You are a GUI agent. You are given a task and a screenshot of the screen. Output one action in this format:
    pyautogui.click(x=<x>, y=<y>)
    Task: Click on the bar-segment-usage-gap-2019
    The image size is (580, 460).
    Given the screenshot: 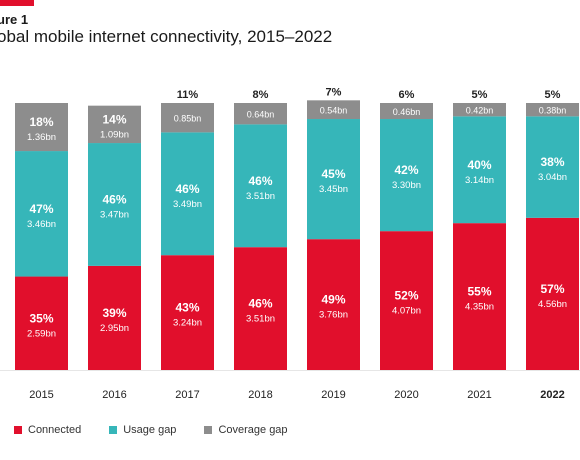 What is the action you would take?
    pyautogui.click(x=333, y=179)
    